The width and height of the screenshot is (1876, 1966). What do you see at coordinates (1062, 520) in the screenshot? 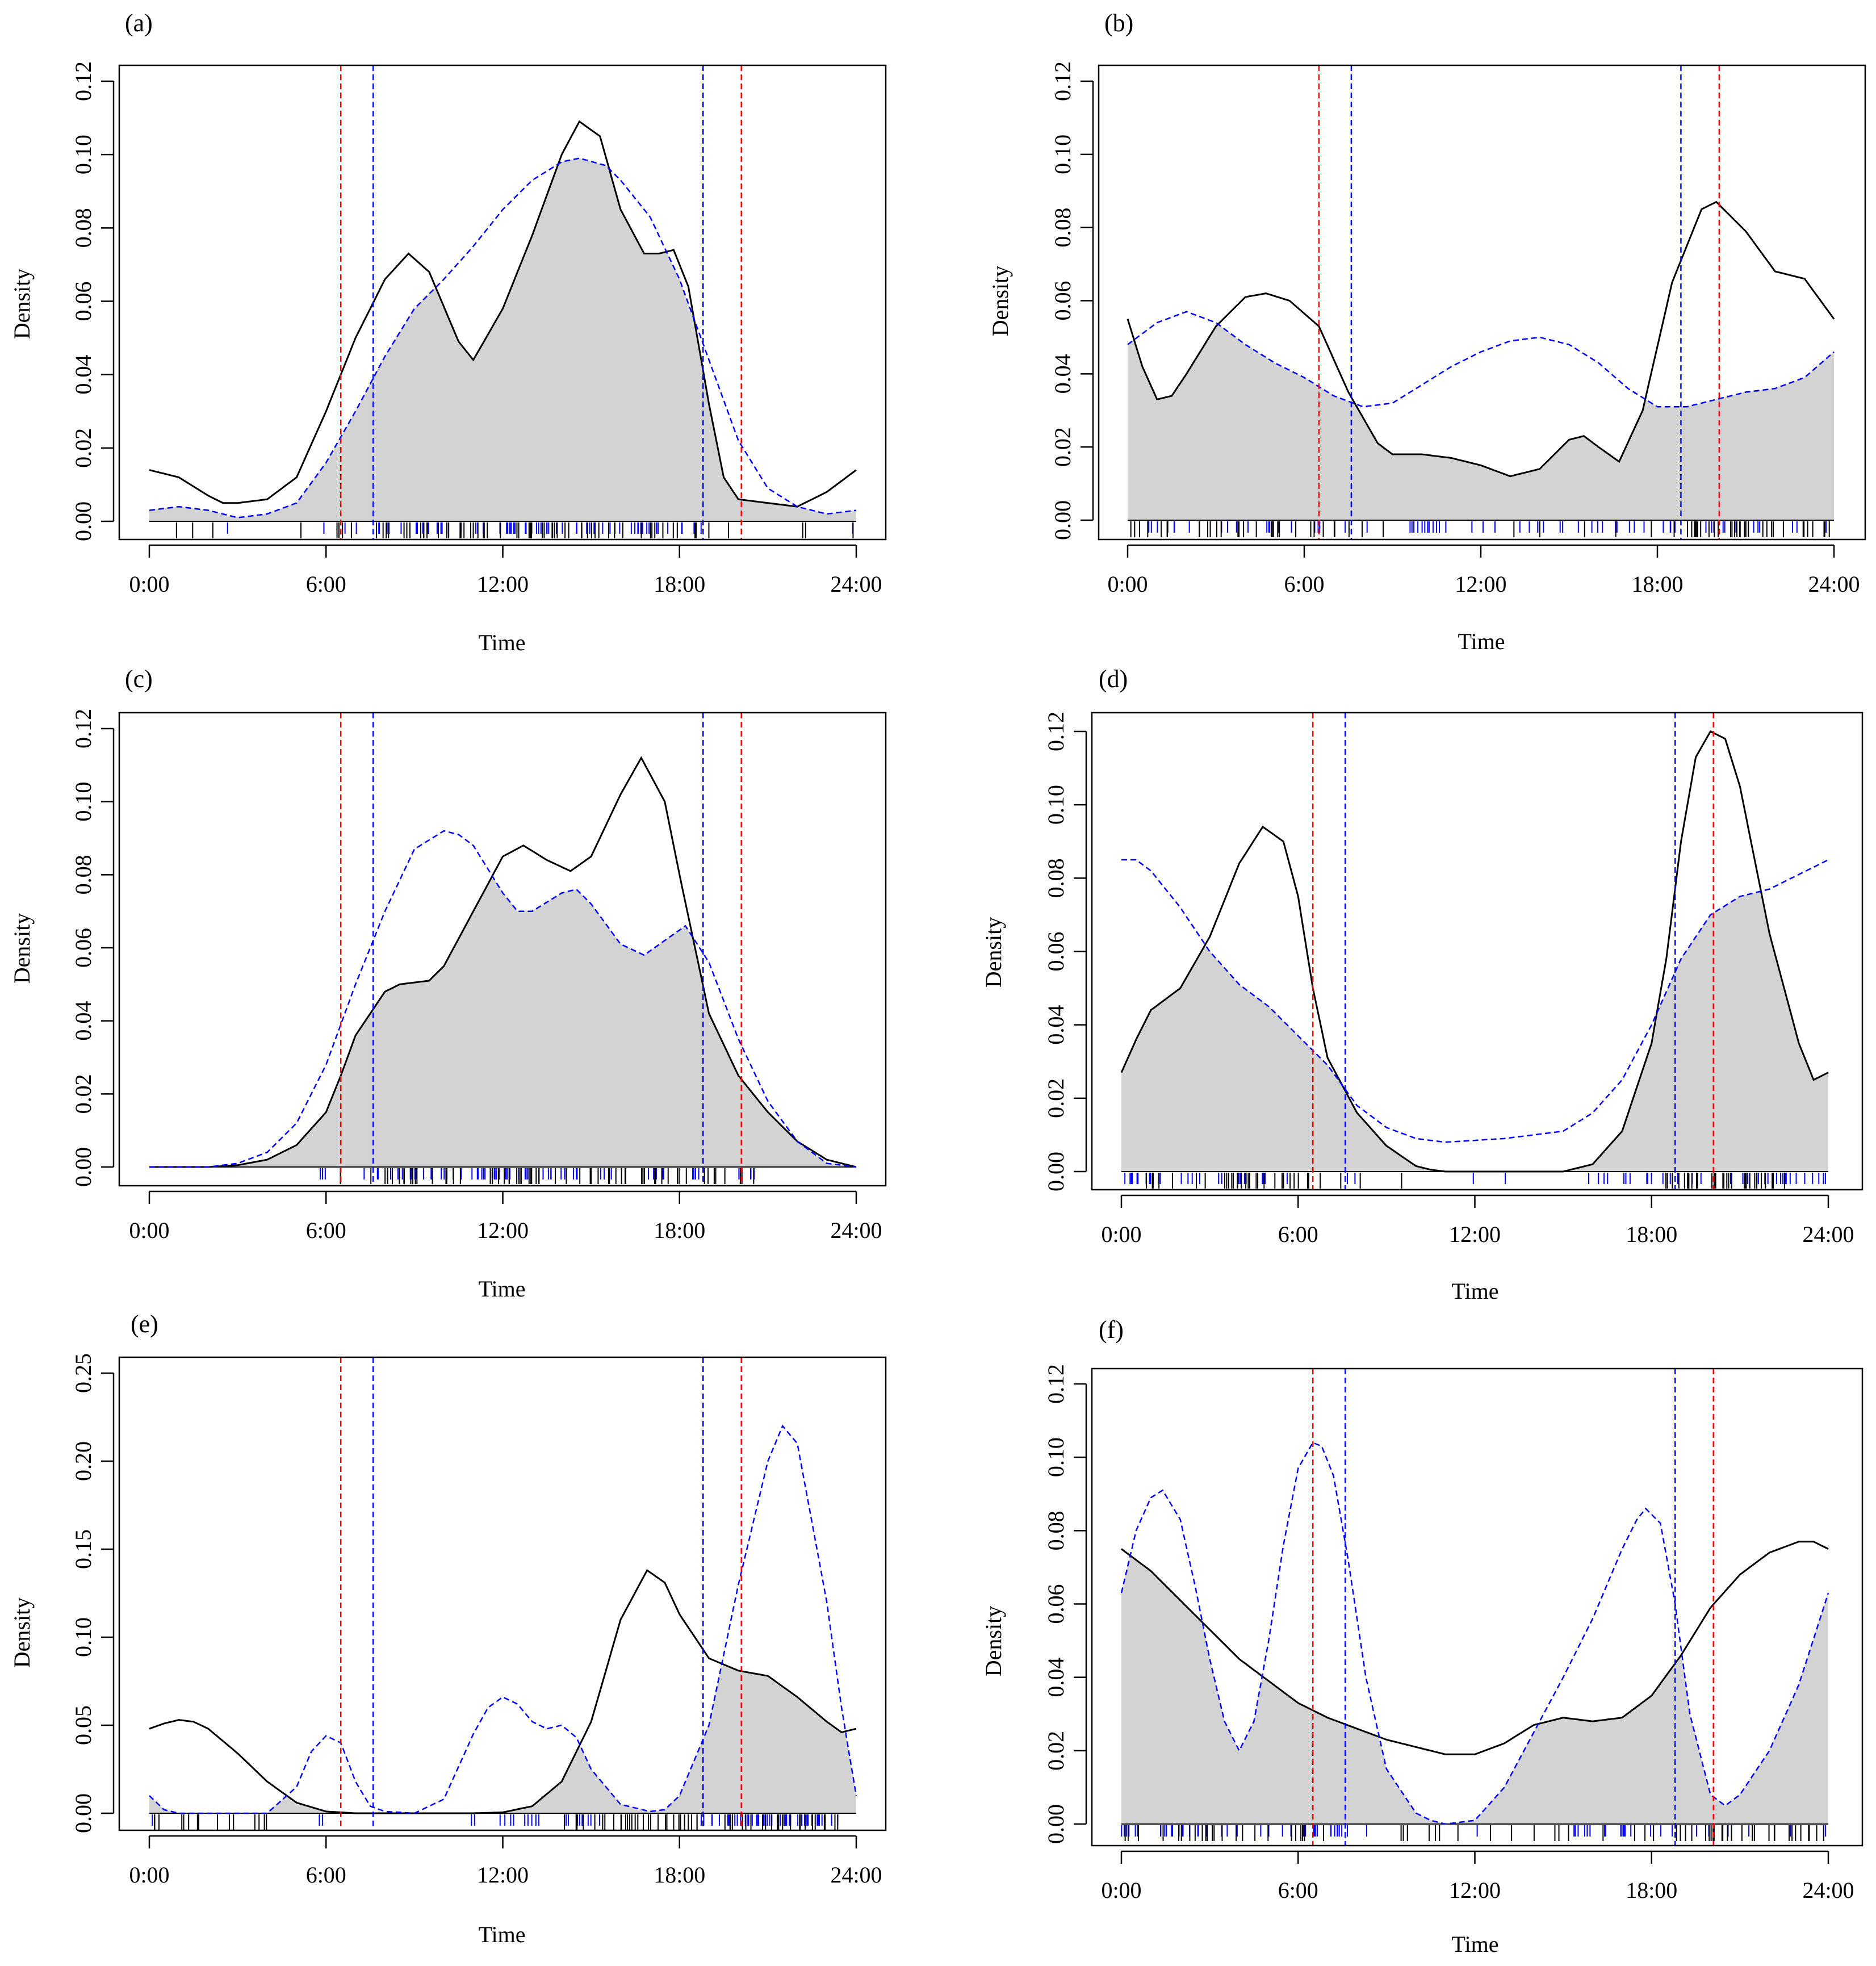
I see `panel-b-y-tick-label: 0.00` at bounding box center [1062, 520].